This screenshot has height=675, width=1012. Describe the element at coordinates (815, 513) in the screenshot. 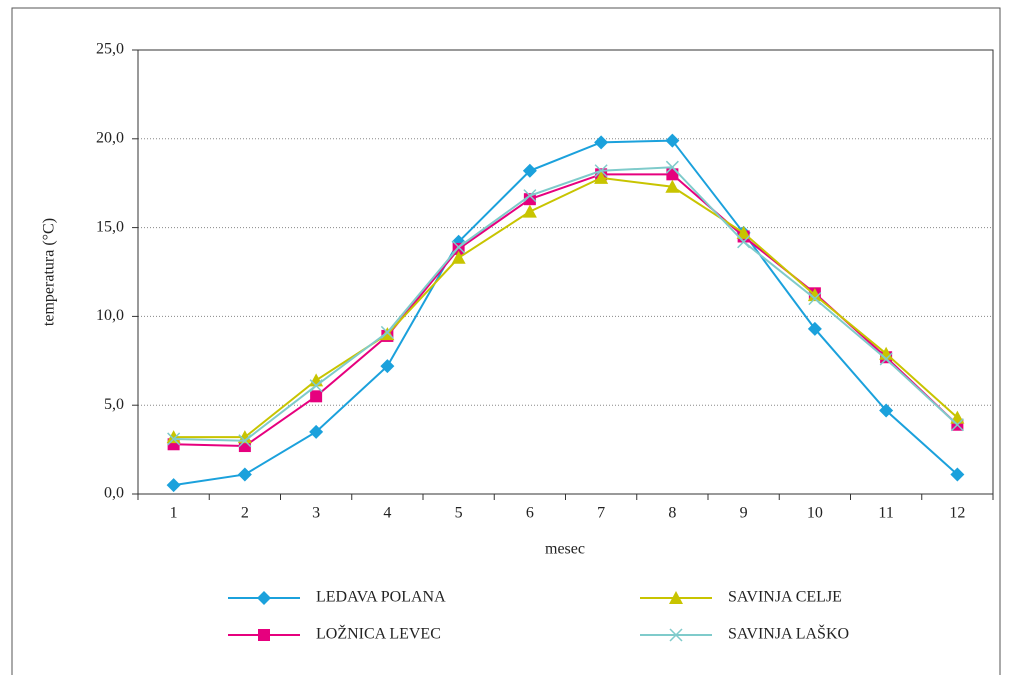

I see `x-tick-label: 10` at that location.